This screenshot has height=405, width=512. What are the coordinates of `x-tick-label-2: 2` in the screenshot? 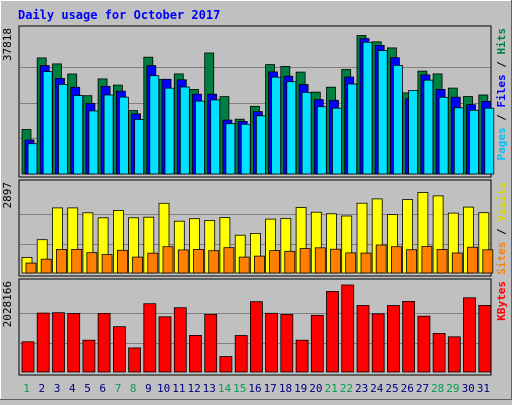 It's located at (41, 388).